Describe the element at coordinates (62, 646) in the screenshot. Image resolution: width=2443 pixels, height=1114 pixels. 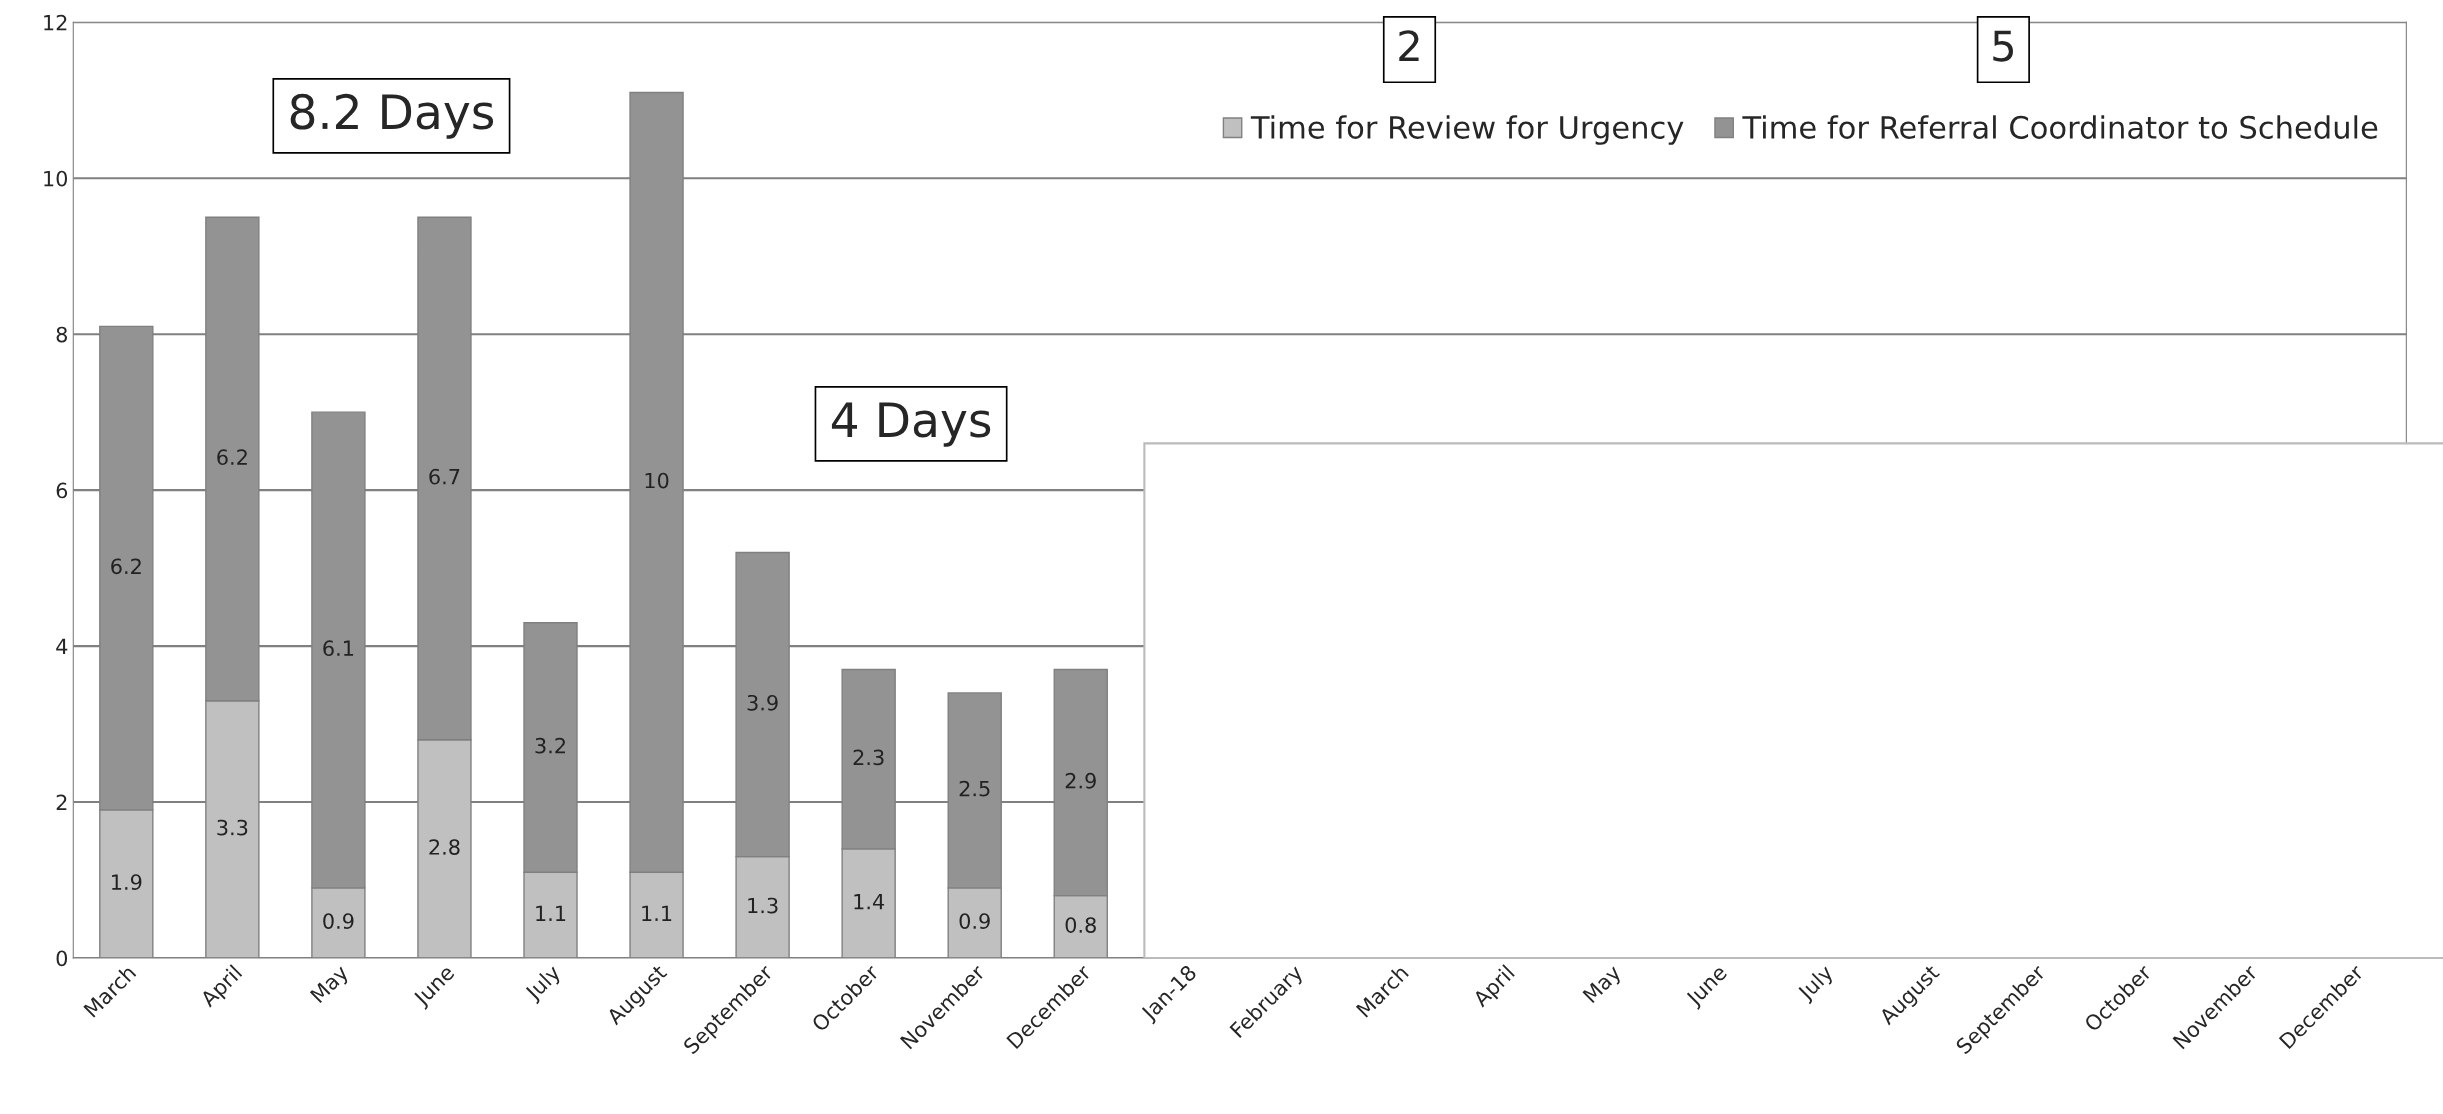
I see `y-tick-label: 4` at that location.